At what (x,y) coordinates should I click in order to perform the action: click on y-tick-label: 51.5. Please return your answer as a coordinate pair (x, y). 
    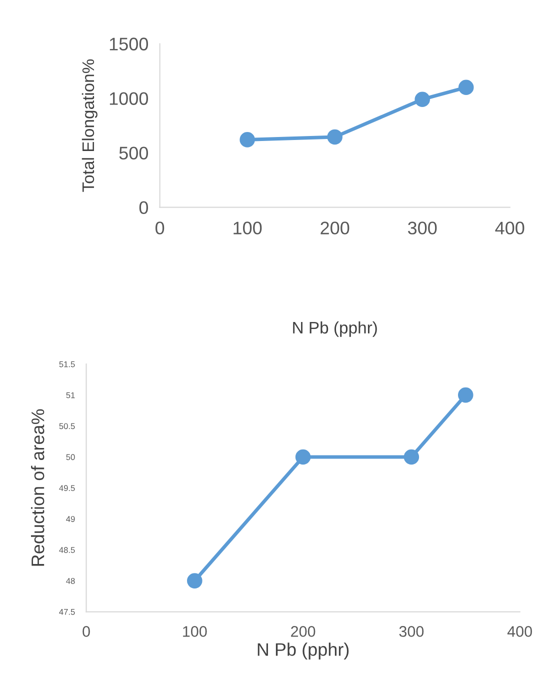
    Looking at the image, I should click on (67, 364).